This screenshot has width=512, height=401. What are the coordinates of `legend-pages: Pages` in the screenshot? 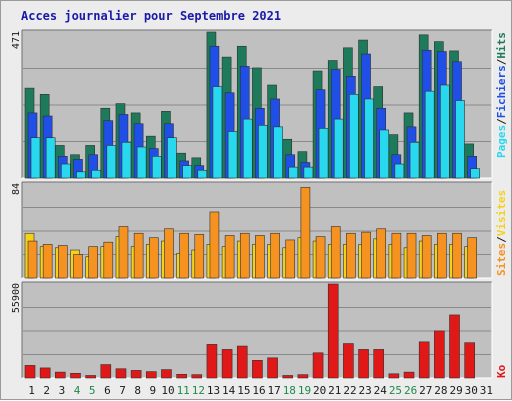 It's located at (501, 141).